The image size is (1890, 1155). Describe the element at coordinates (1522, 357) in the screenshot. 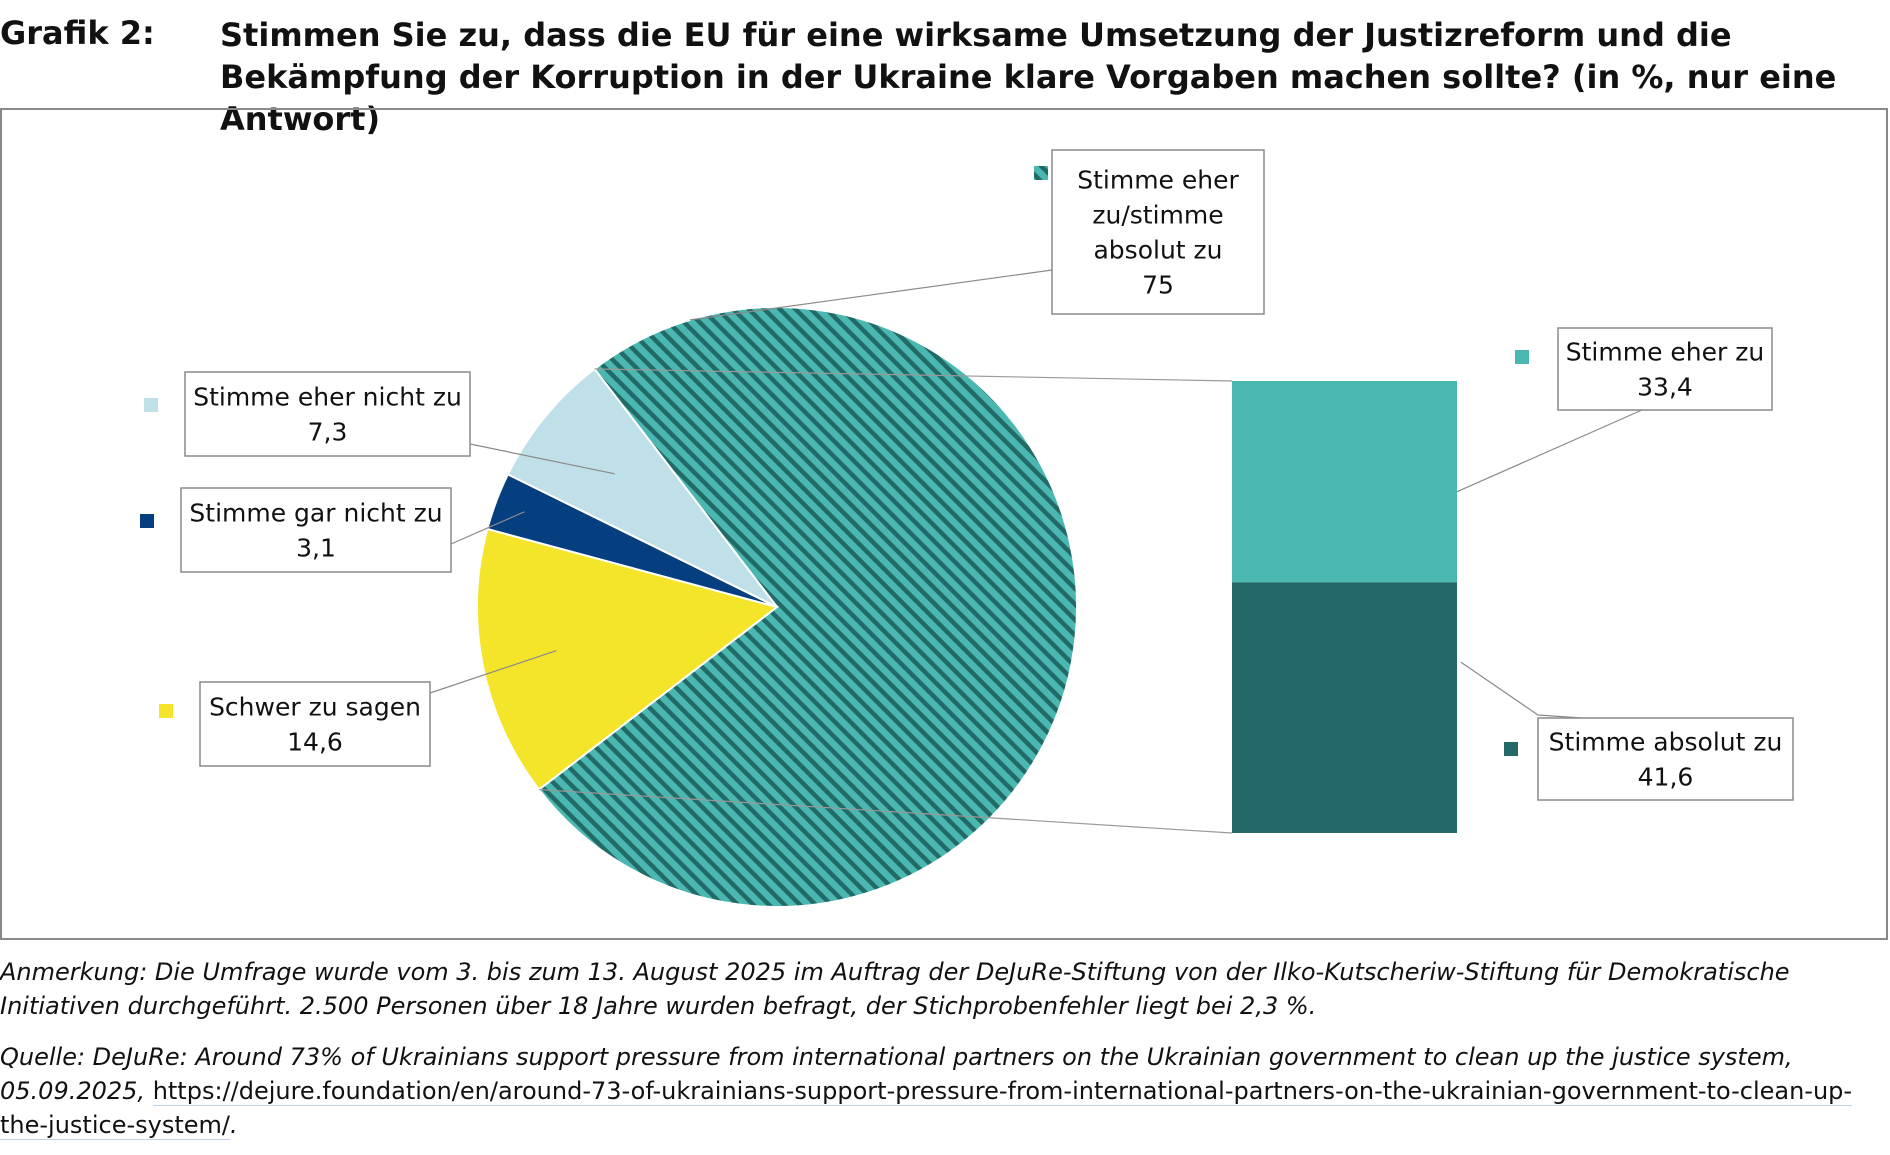

I see `legend-marker-stimme-eher-zu` at that location.